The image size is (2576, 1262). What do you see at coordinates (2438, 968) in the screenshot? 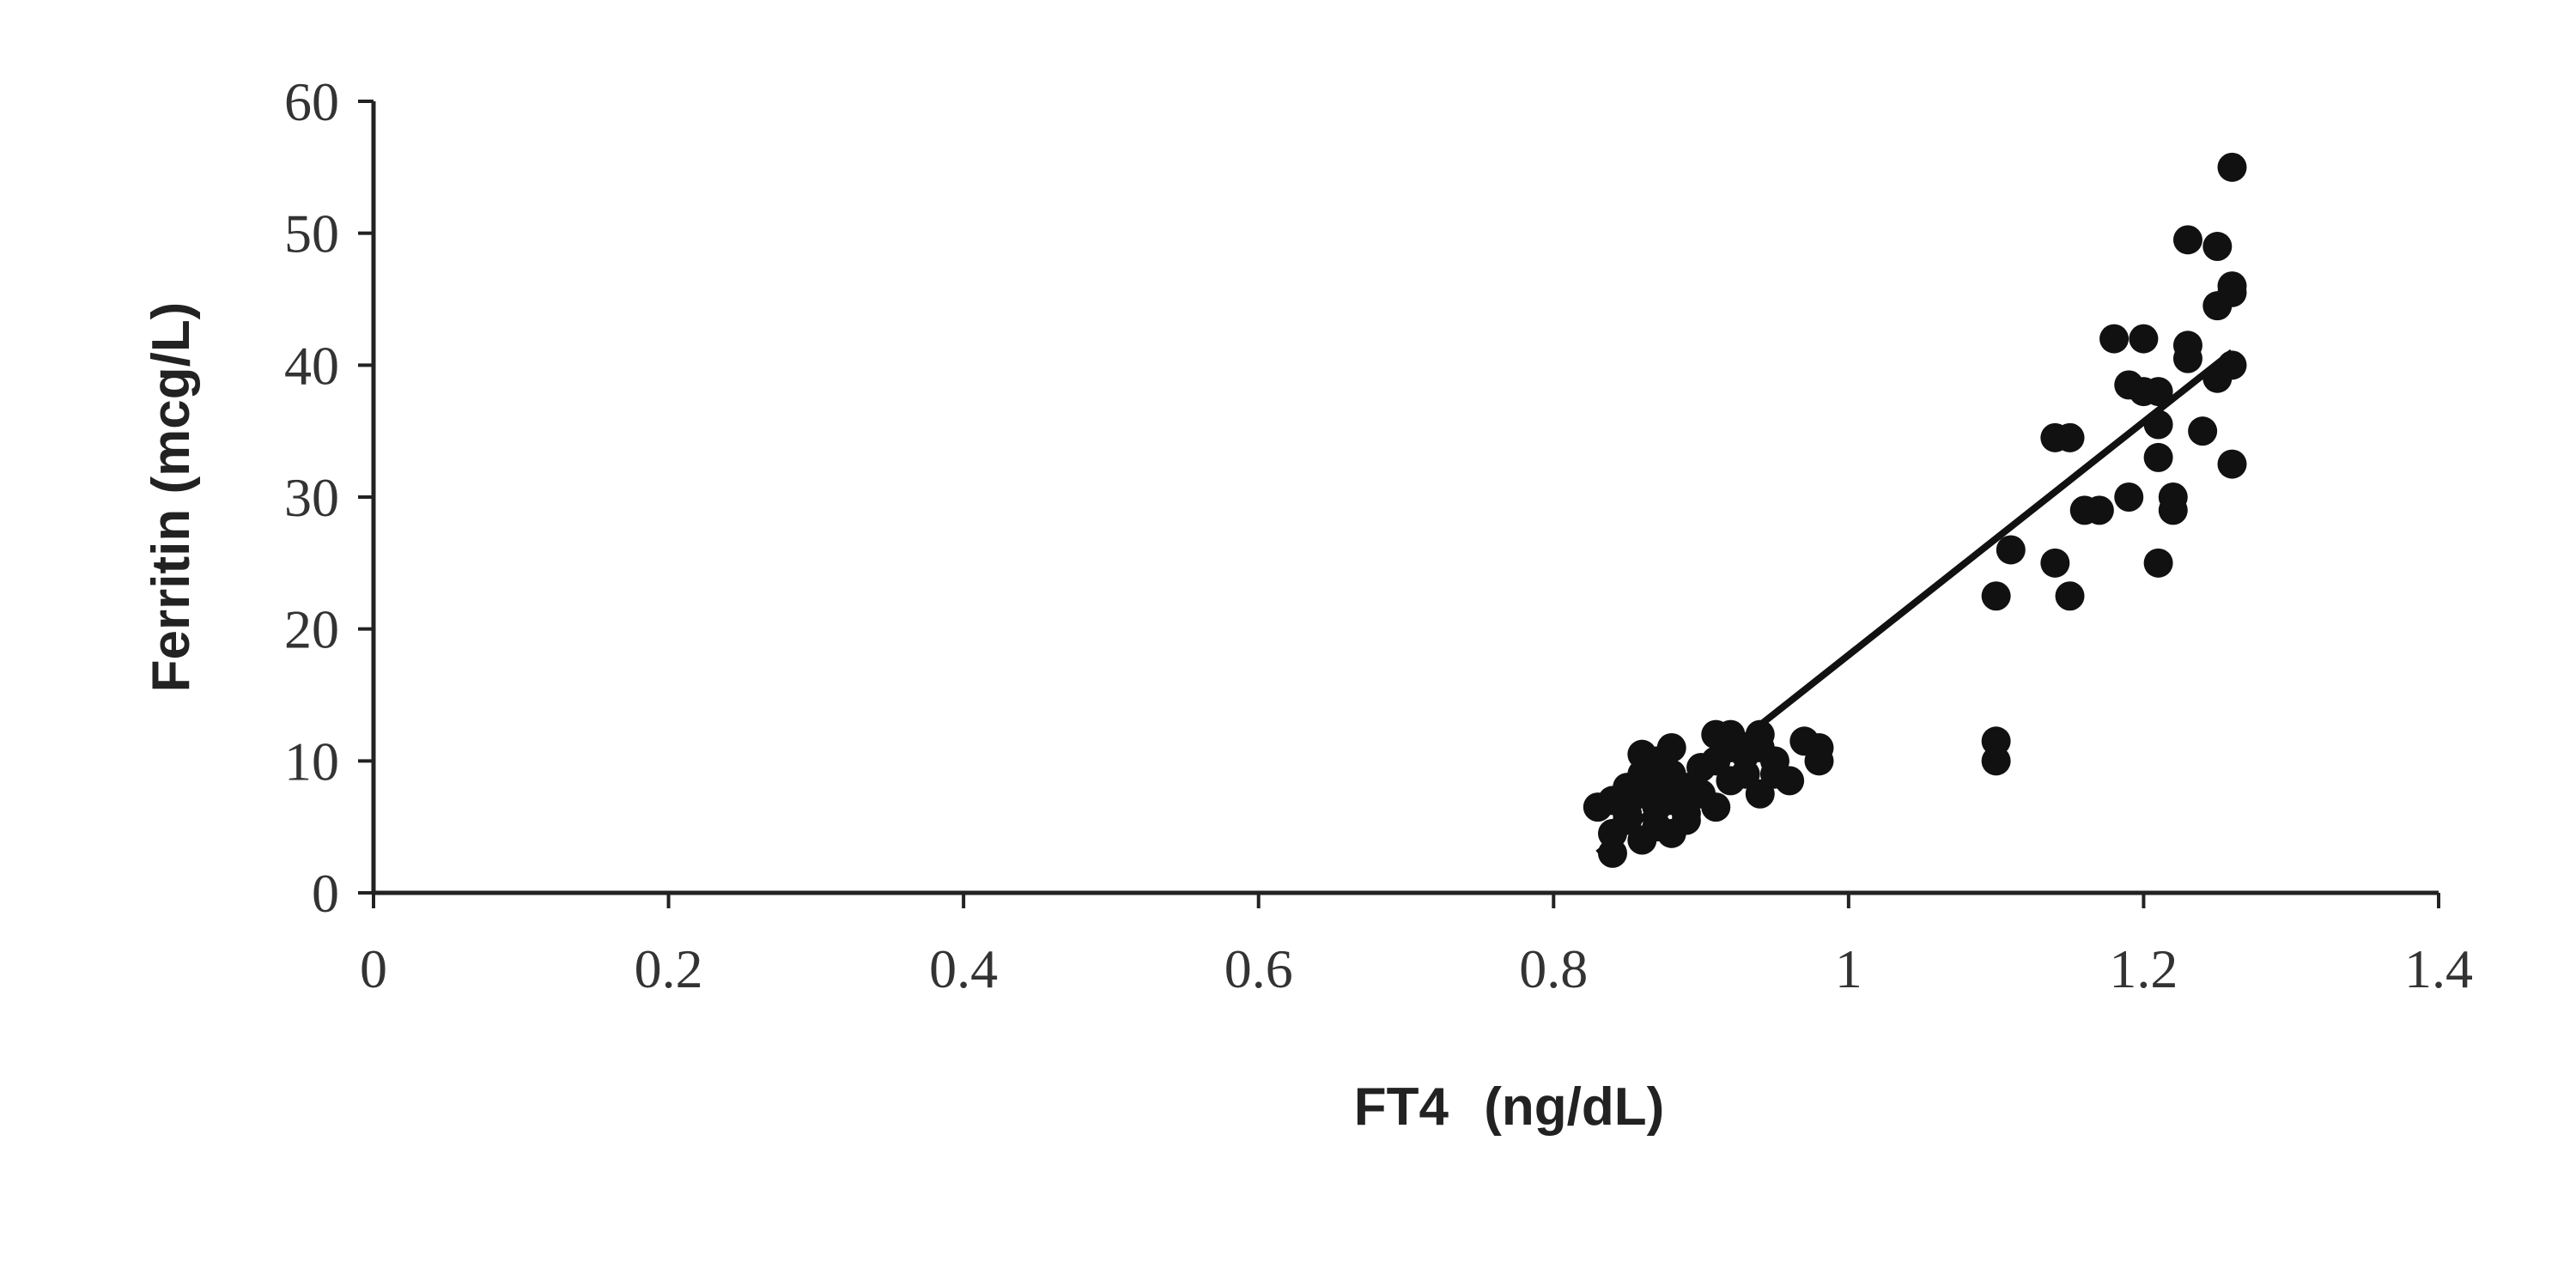
I see `x-tick-label: 1.4` at bounding box center [2438, 968].